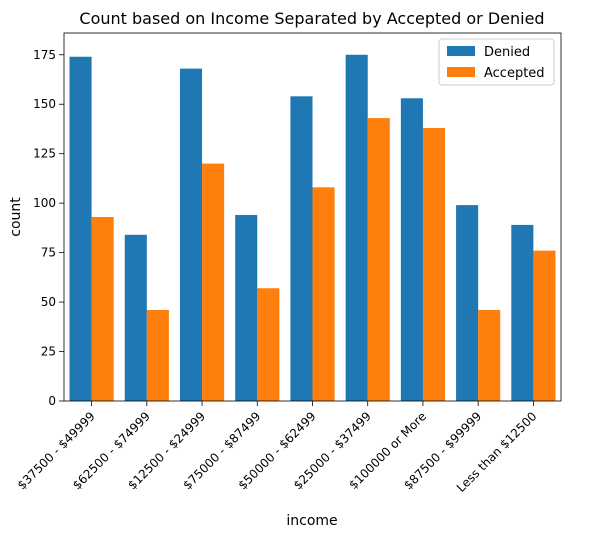 This screenshot has width=592, height=538. What do you see at coordinates (44, 154) in the screenshot?
I see `y-tick-label: 125` at bounding box center [44, 154].